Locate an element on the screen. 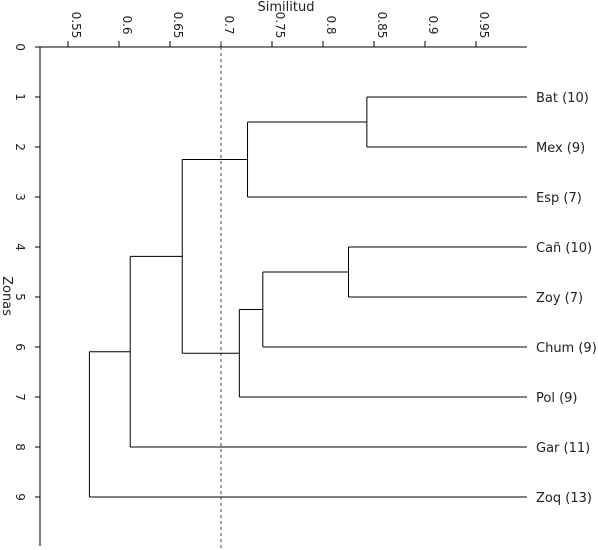  x-tick-label: 0.7 is located at coordinates (229, 24).